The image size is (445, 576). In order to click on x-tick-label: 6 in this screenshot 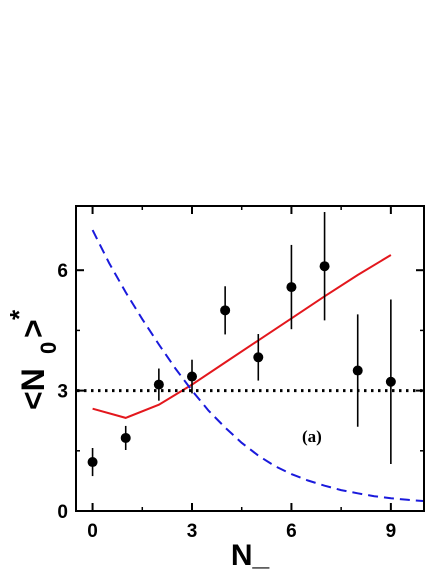, I will do `click(291, 531)`.